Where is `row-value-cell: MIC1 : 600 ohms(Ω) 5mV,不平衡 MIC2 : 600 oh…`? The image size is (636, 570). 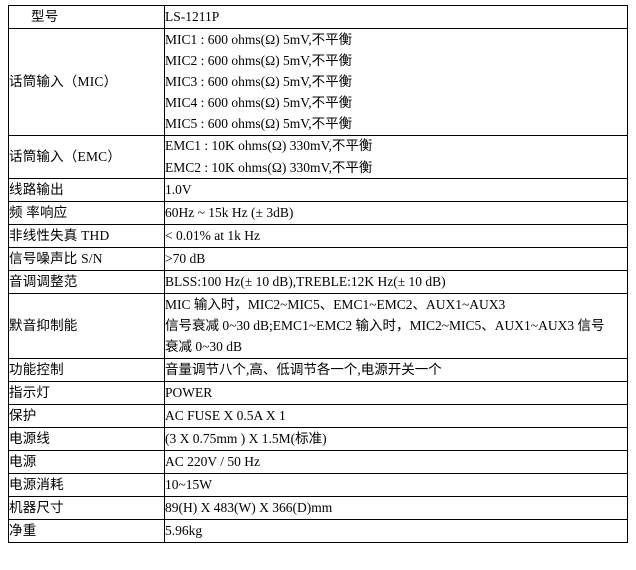 row-value-cell: MIC1 : 600 ohms(Ω) 5mV,不平衡 MIC2 : 600 oh… is located at coordinates (396, 82).